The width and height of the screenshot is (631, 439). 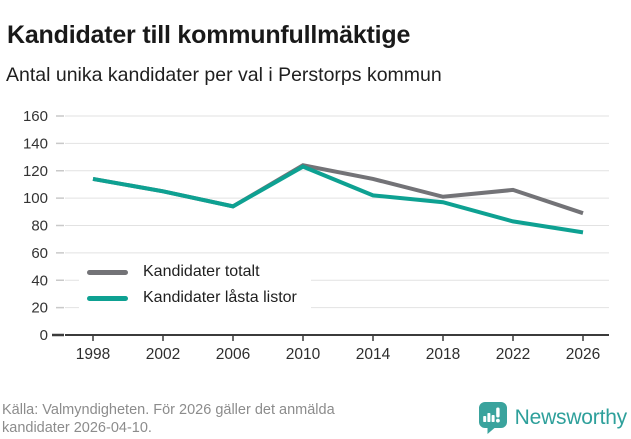 What do you see at coordinates (571, 417) in the screenshot?
I see `newsworthy-wordmark: Newsworthy` at bounding box center [571, 417].